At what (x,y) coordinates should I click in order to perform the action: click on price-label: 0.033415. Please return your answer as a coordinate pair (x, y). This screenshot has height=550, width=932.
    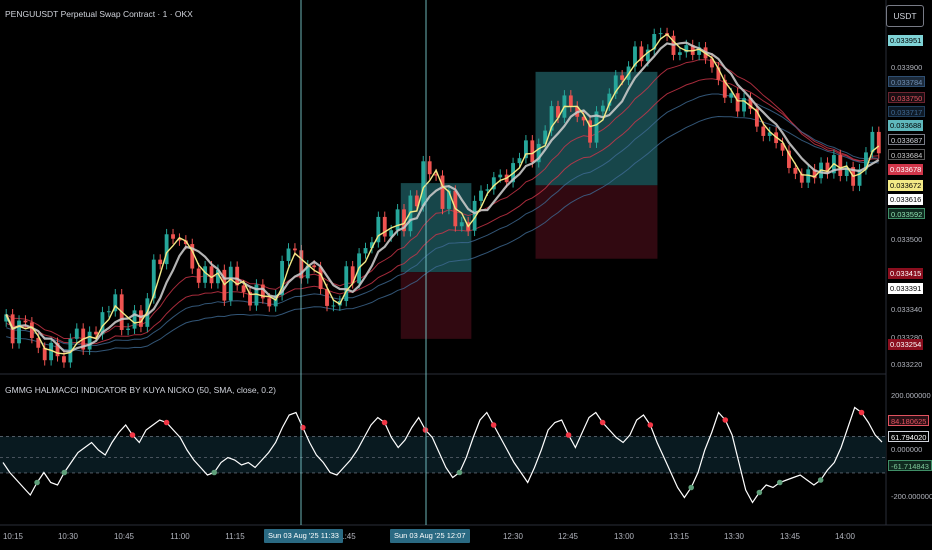
    Looking at the image, I should click on (906, 273).